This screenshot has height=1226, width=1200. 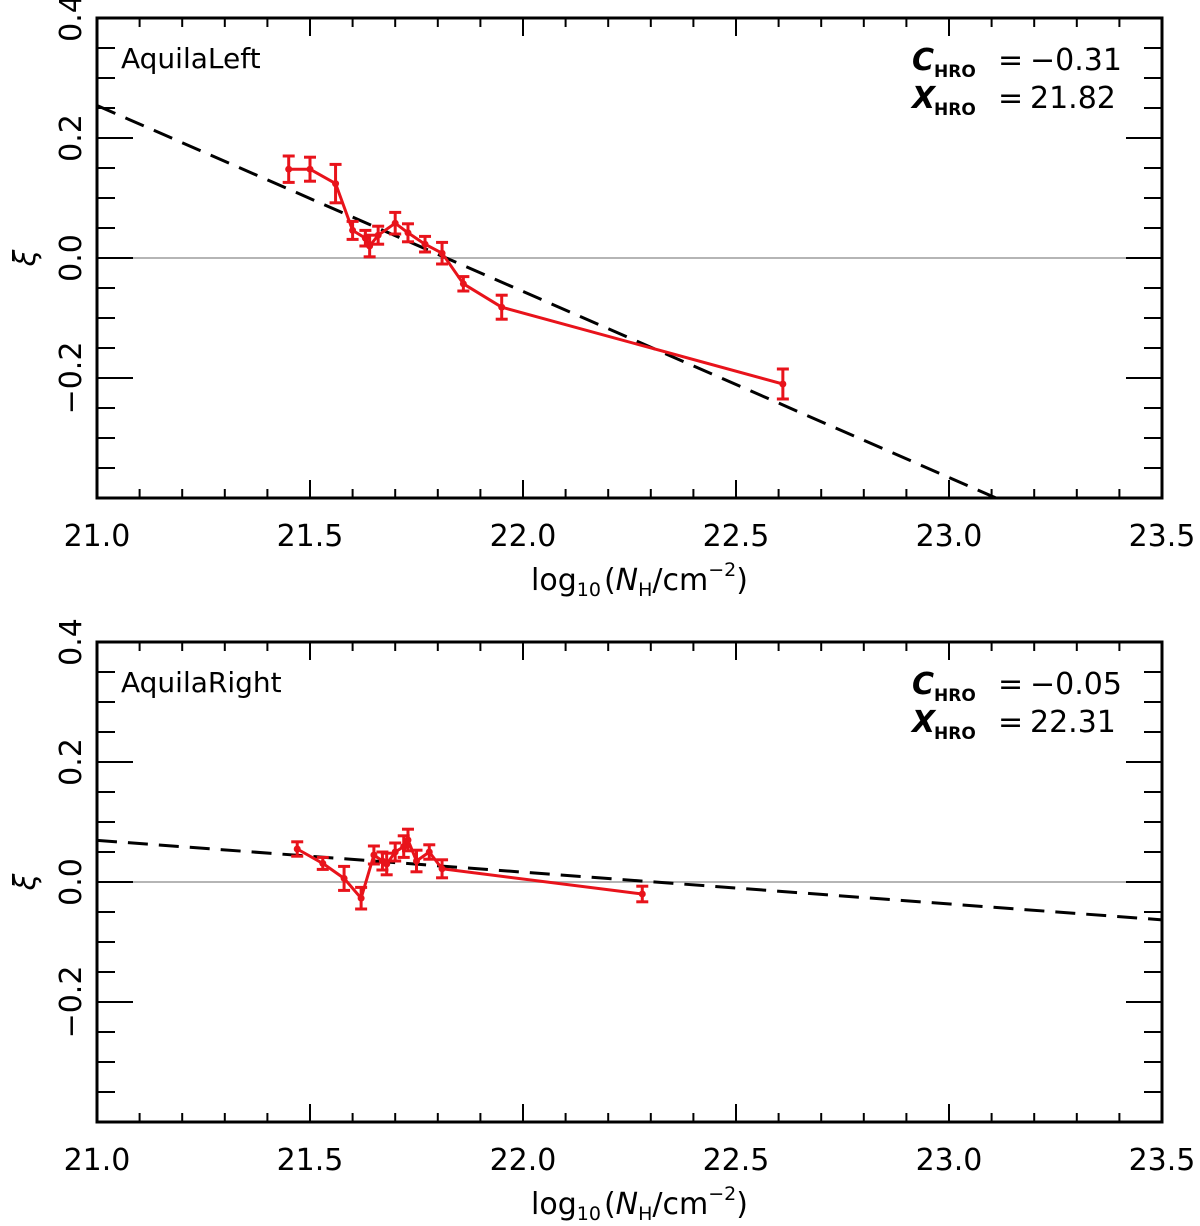 What do you see at coordinates (722, 1194) in the screenshot?
I see `aquila-right-x-axis-title-exp: −2` at bounding box center [722, 1194].